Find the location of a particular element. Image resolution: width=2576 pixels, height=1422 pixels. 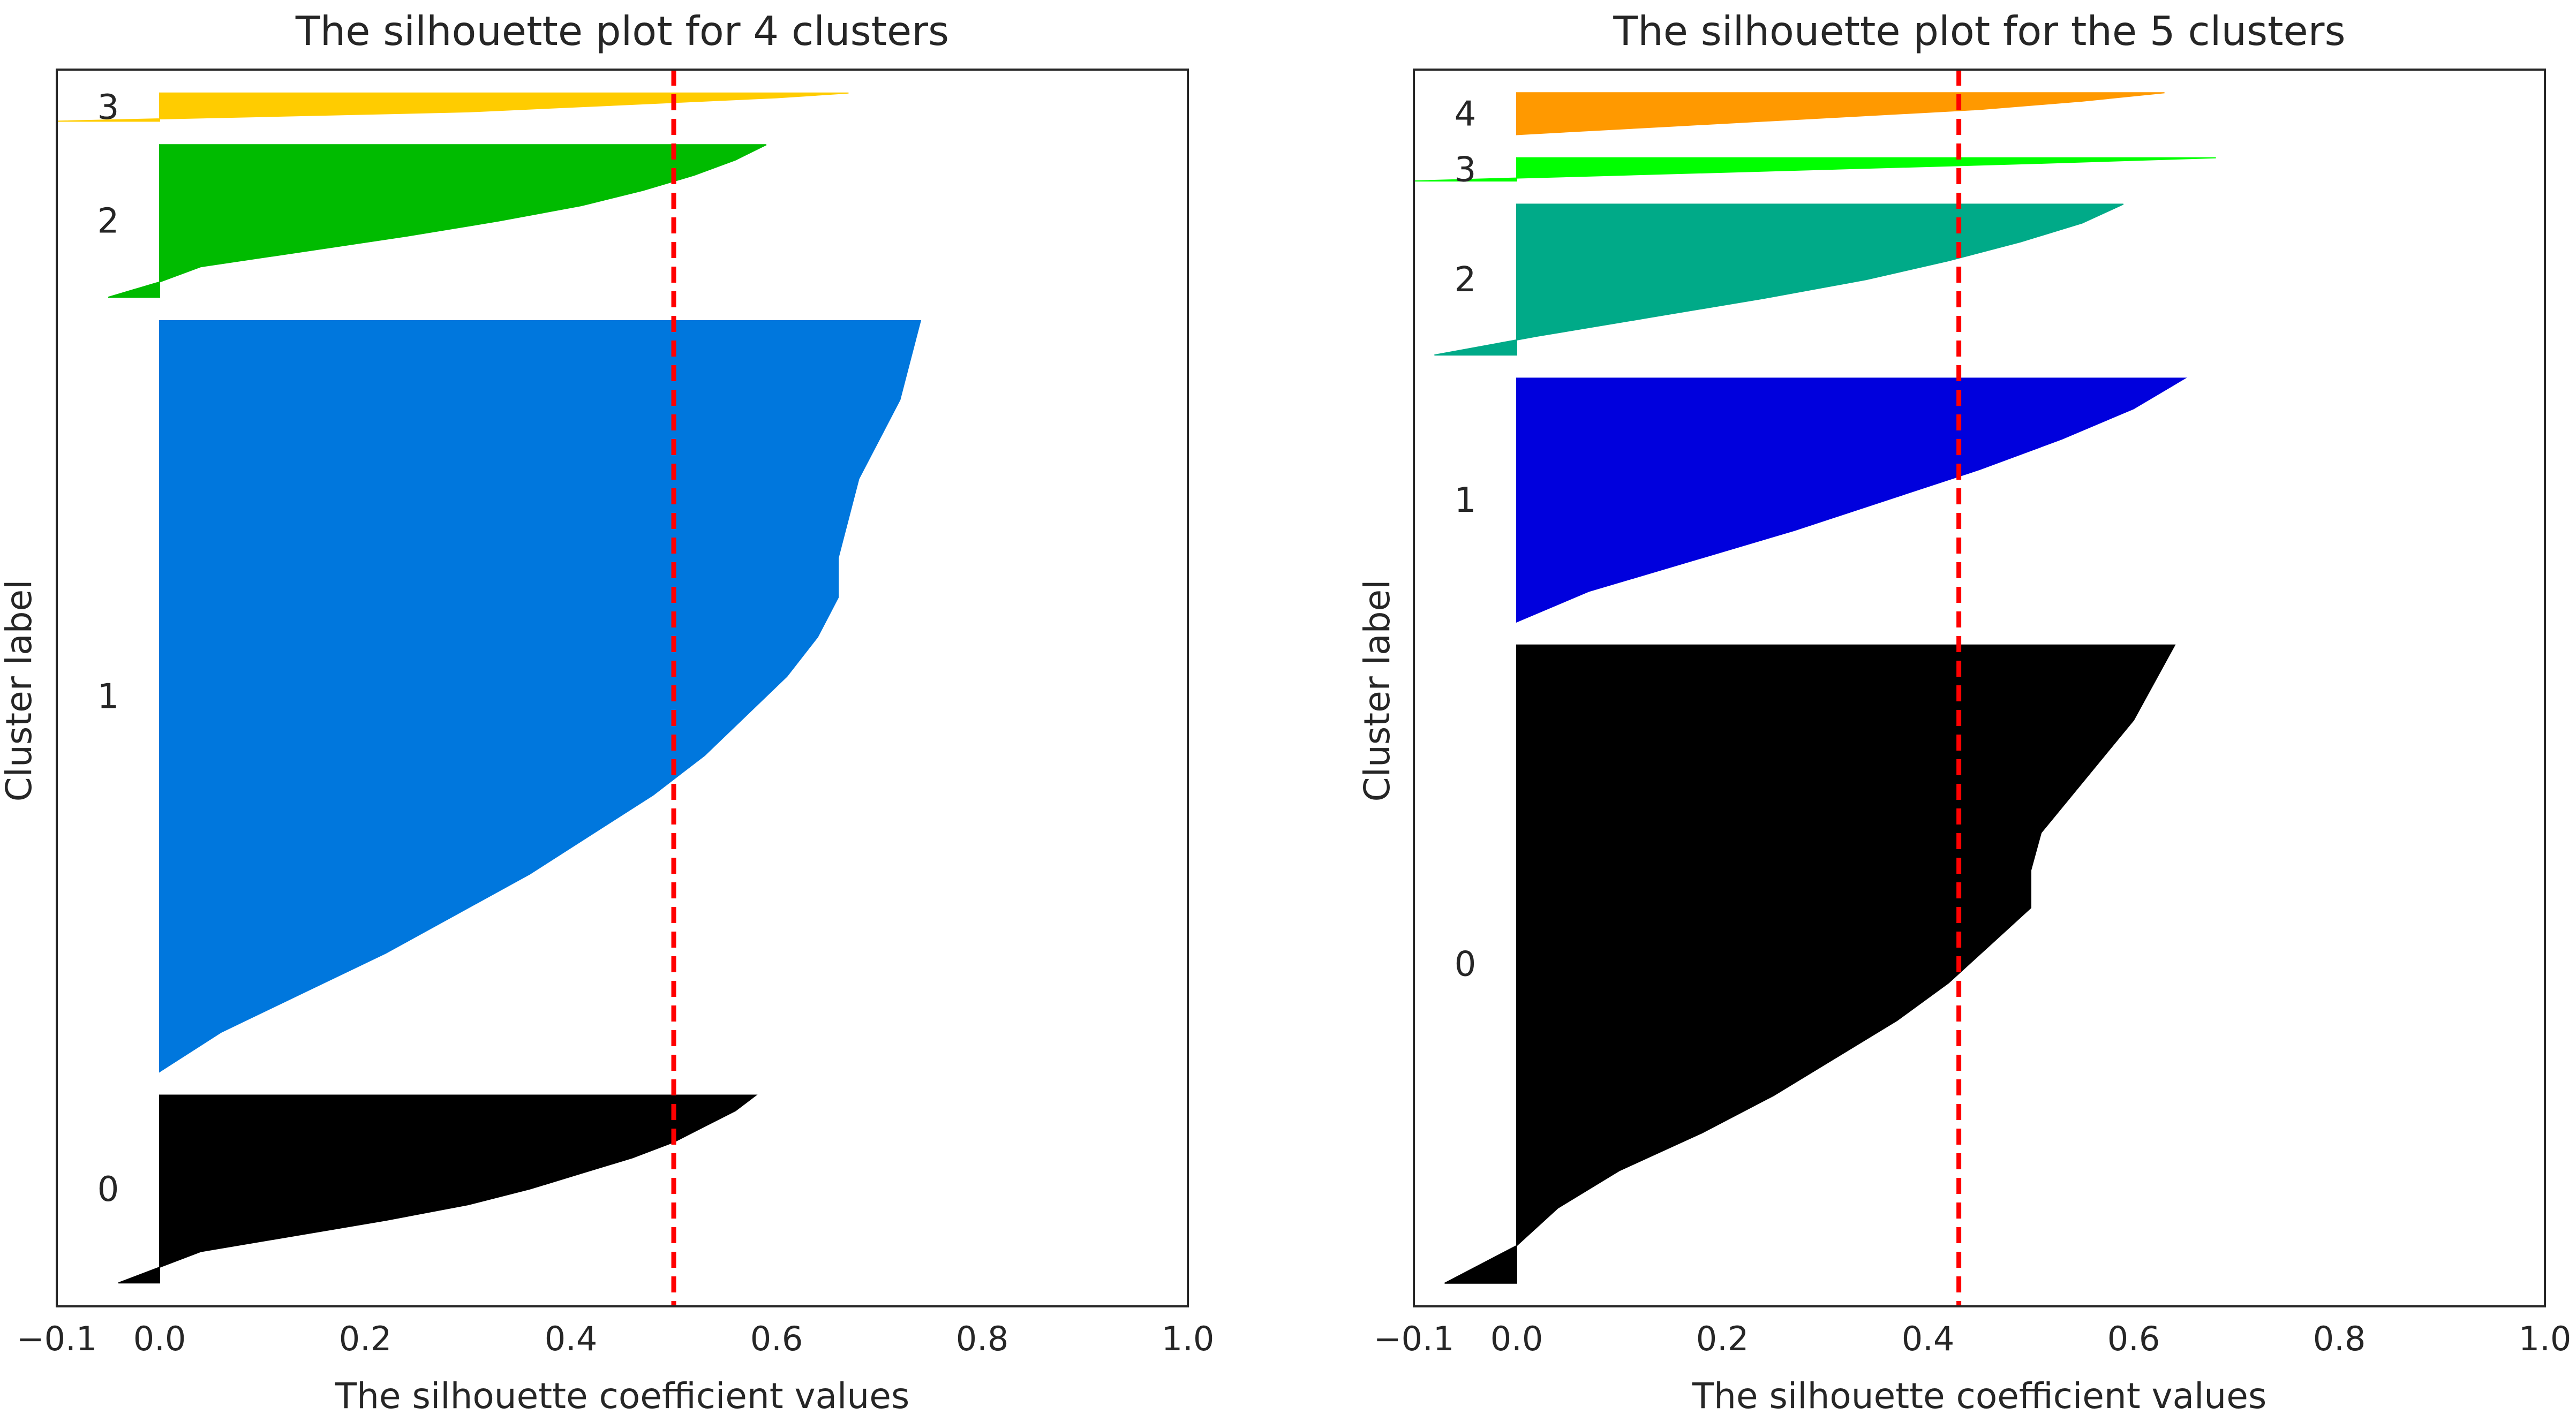

cluster-label-4: 4 is located at coordinates (1466, 114).